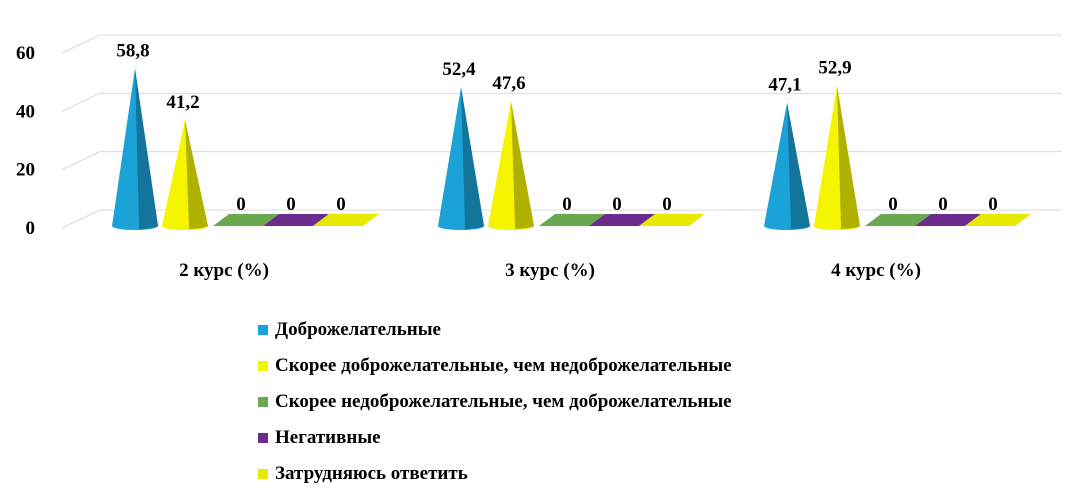 The image size is (1070, 504). I want to click on category-labels: 2 курс (%) 3 курс (%) 4 курс (%), so click(550, 270).